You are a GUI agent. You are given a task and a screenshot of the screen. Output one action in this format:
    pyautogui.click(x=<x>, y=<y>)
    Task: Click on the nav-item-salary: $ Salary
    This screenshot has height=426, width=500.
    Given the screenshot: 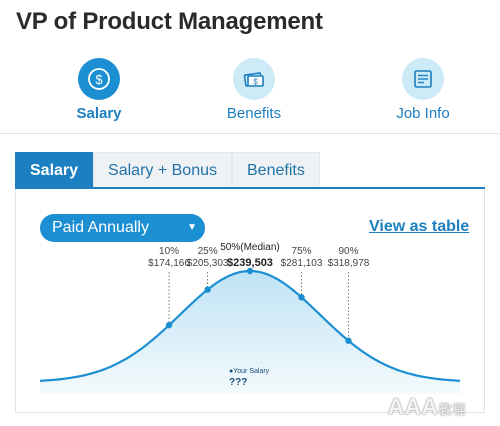 What is the action you would take?
    pyautogui.click(x=99, y=90)
    